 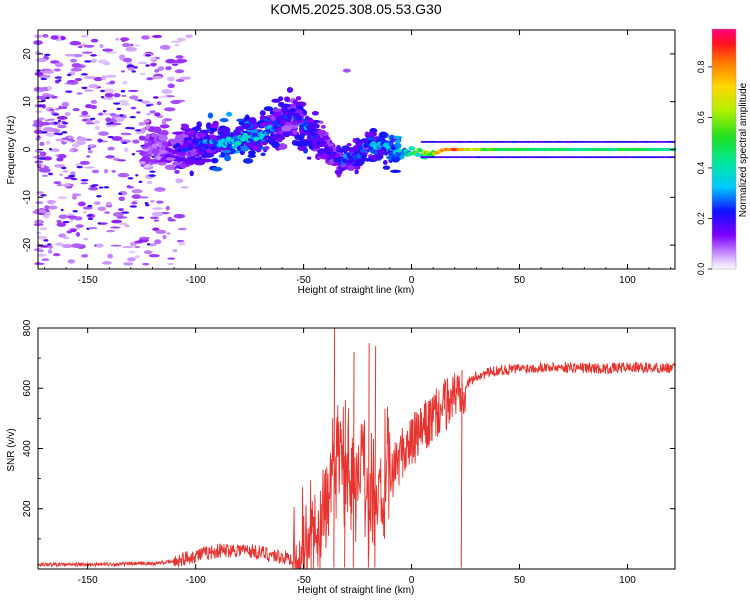 I want to click on spectrogram-xtick-label: 100, so click(x=627, y=280).